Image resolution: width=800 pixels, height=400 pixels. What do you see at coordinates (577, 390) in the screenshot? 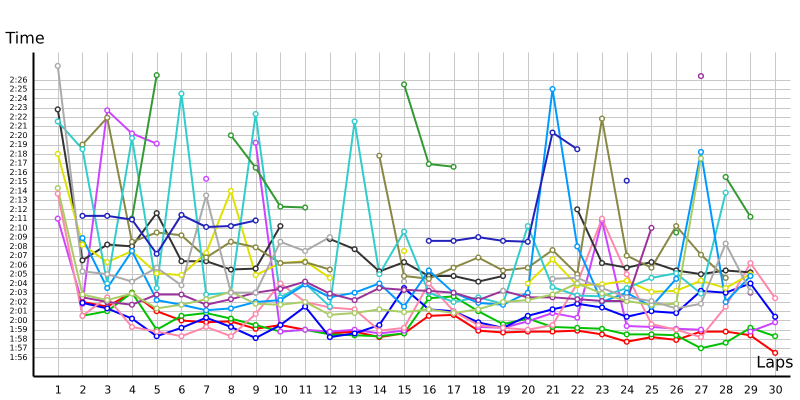
I see `x-tick-label: 22` at bounding box center [577, 390].